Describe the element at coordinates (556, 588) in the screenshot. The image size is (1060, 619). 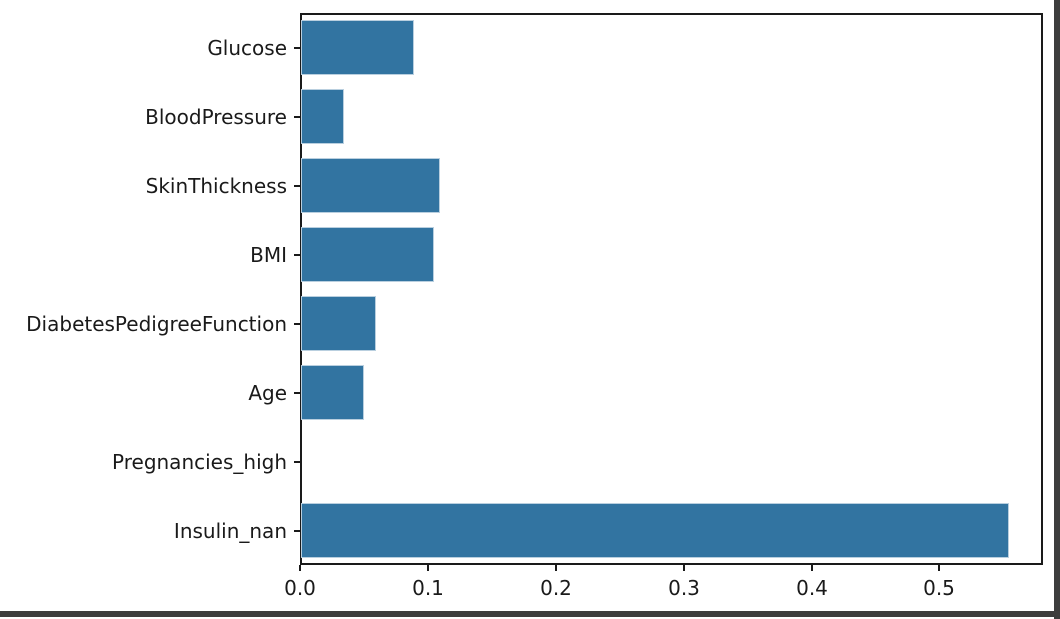
I see `x-tick-label: 0.2` at that location.